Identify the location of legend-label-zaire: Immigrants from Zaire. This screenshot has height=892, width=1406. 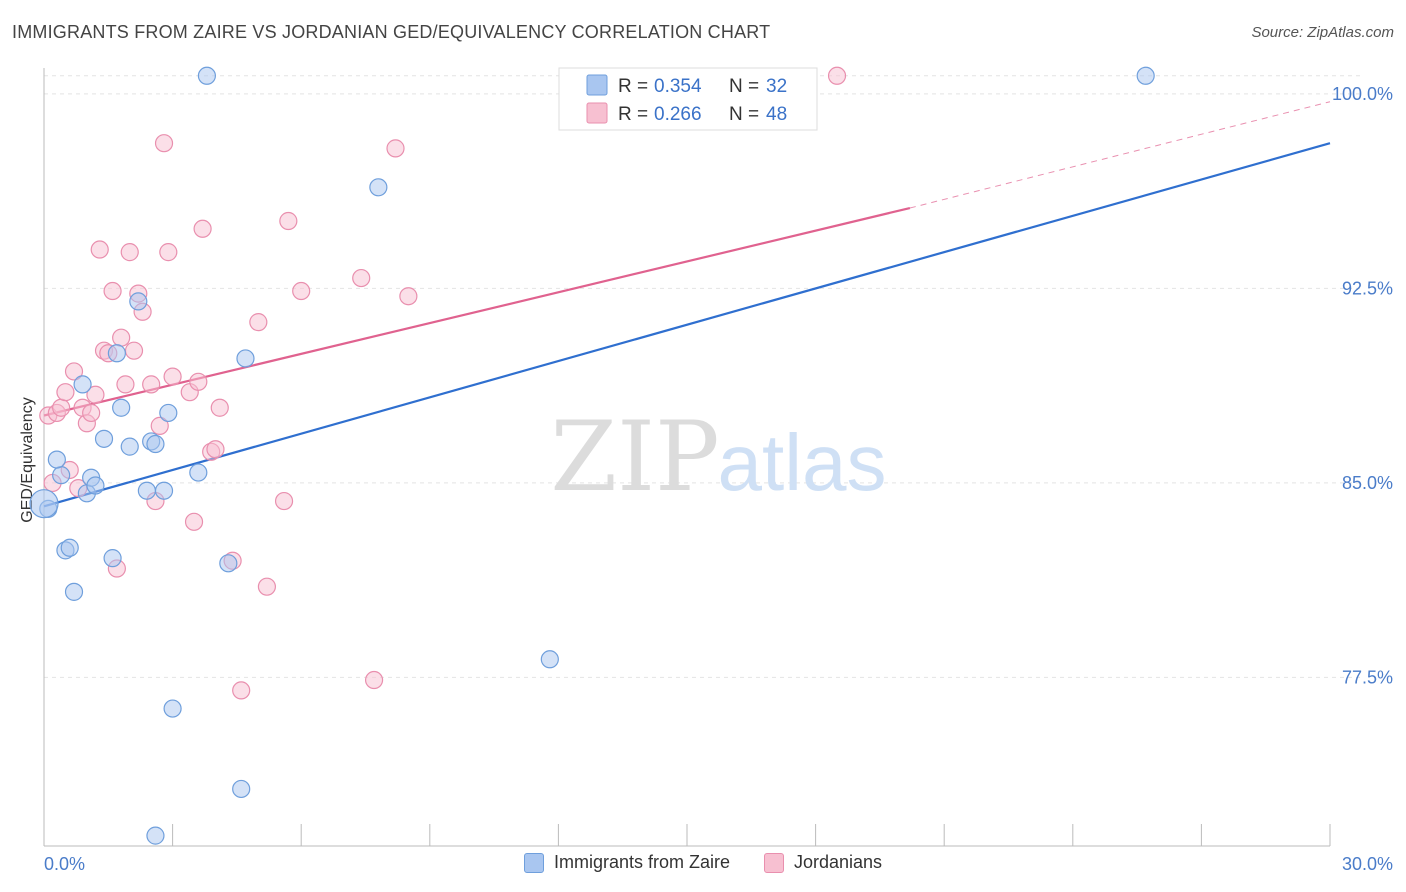
(641, 862).